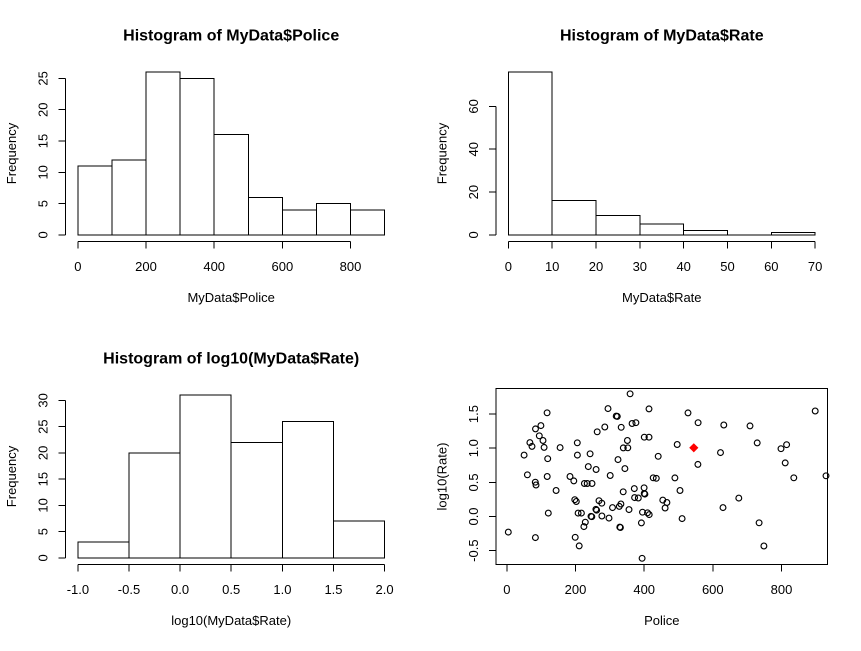  What do you see at coordinates (661, 297) in the screenshot?
I see `svg-text: MyData$Rate` at bounding box center [661, 297].